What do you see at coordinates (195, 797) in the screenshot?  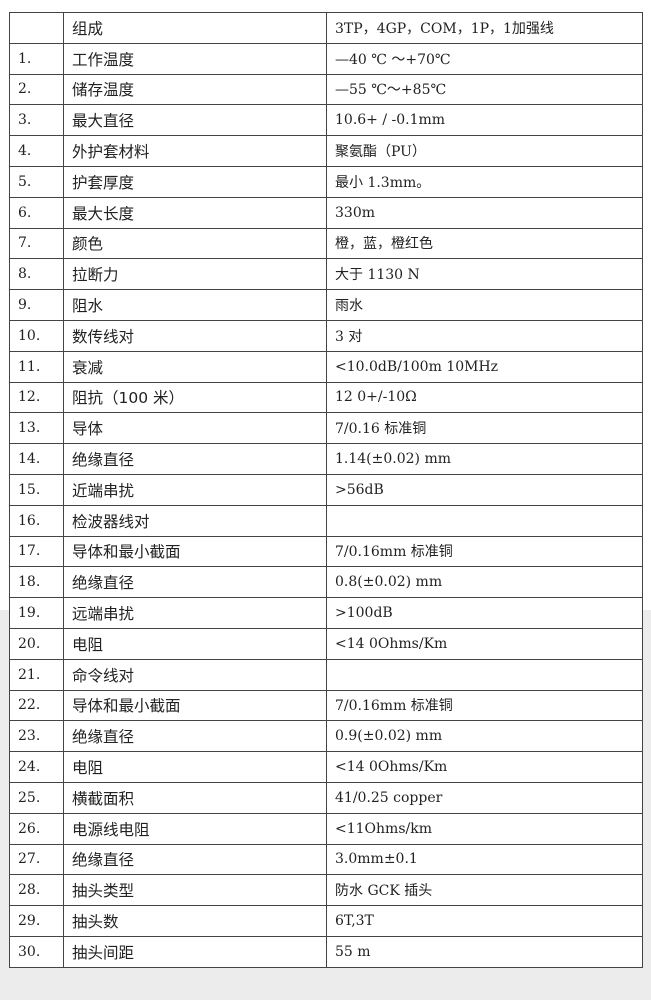 I see `row-parameter: 横截面积` at bounding box center [195, 797].